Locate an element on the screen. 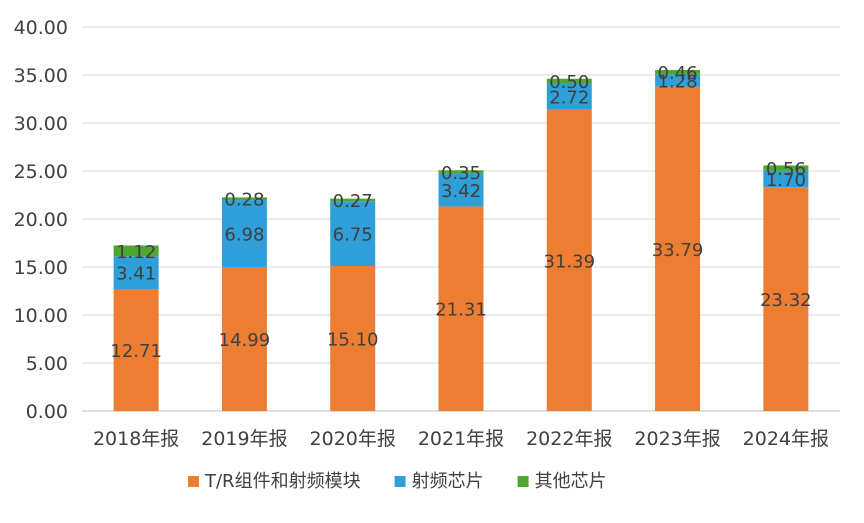 The image size is (864, 523). data-label: 31.39 is located at coordinates (570, 261).